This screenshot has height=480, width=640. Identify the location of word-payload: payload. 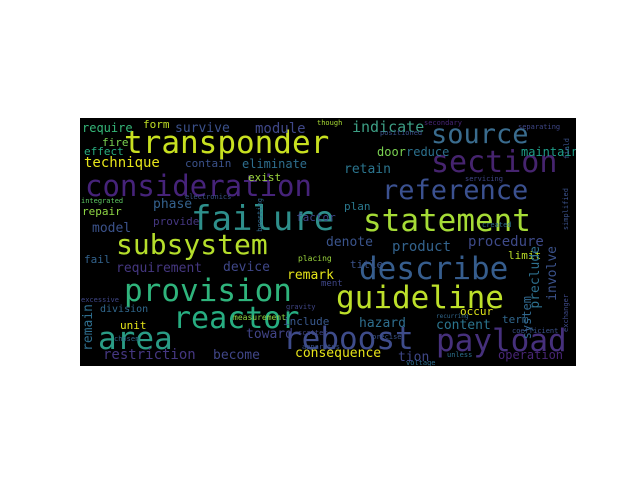
(501, 341).